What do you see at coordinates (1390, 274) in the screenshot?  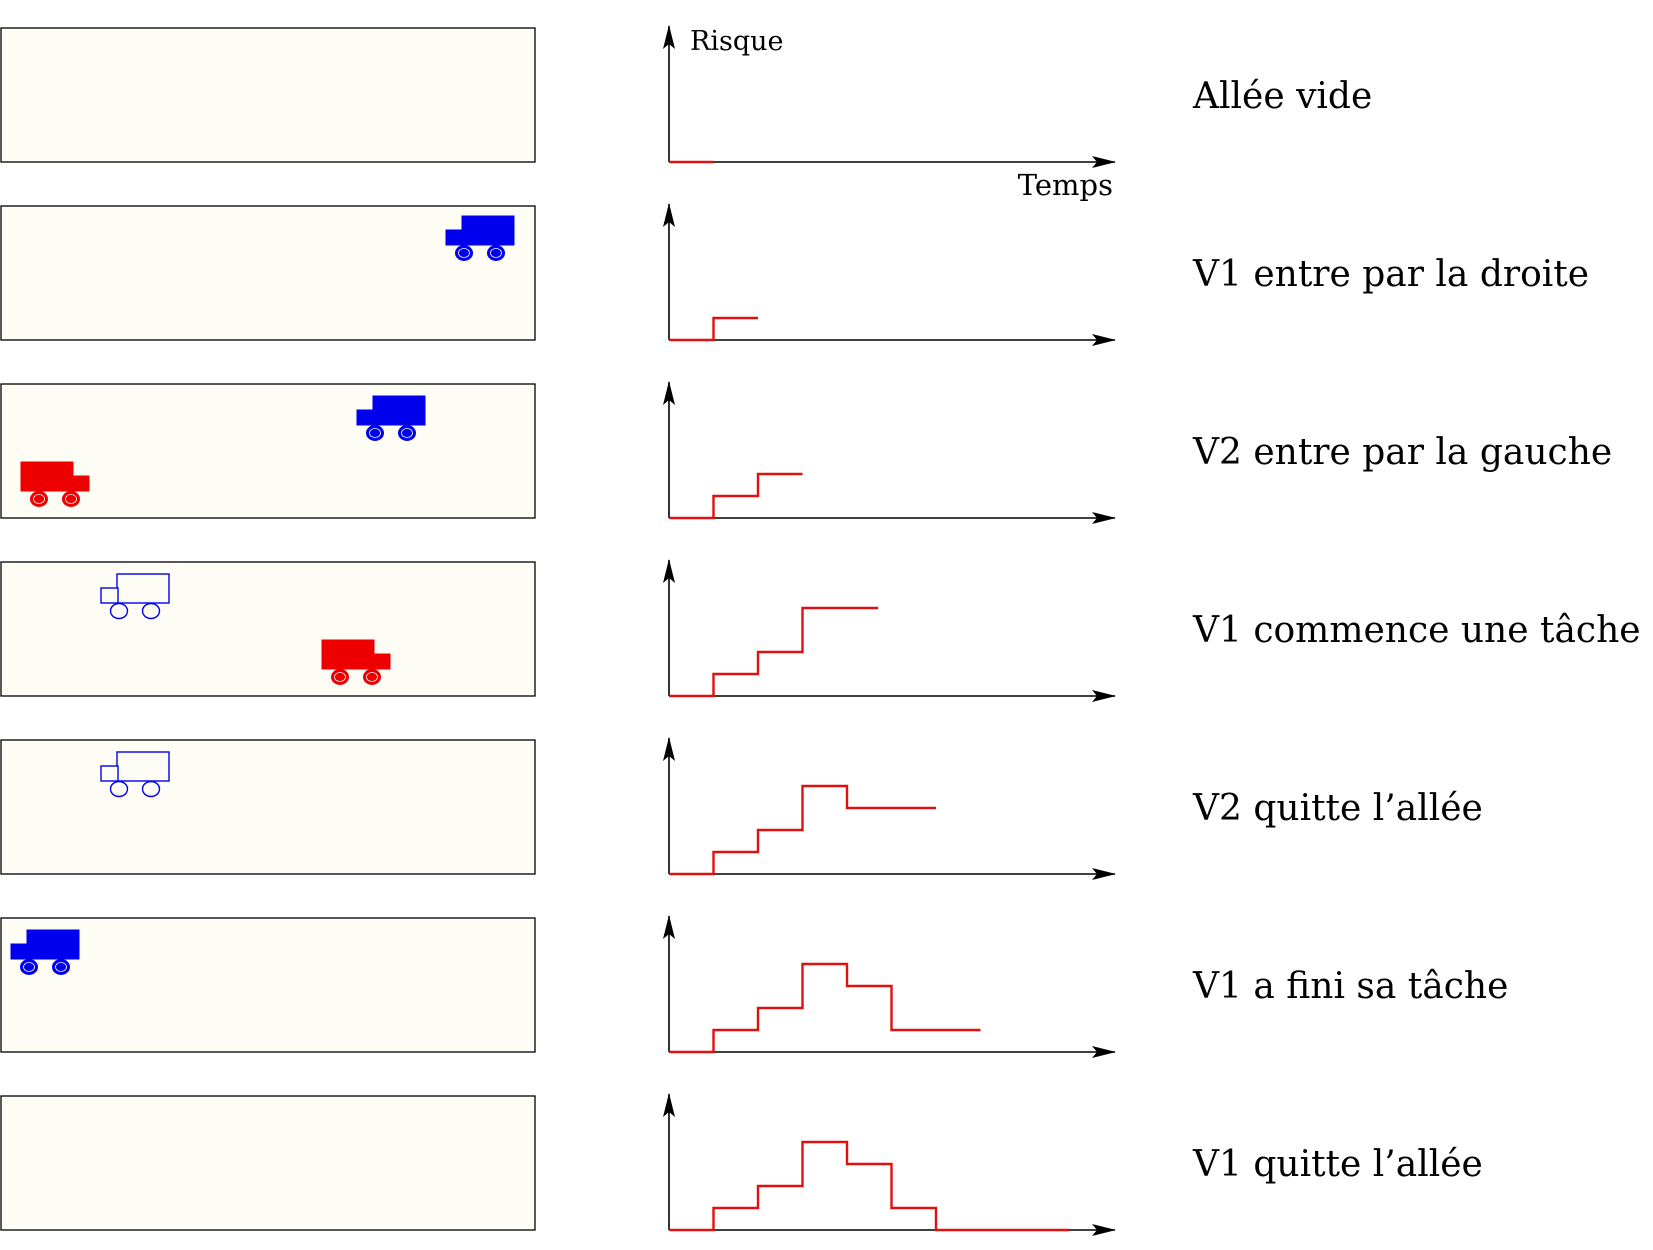 I see `step-caption: V1 entre par la droite` at bounding box center [1390, 274].